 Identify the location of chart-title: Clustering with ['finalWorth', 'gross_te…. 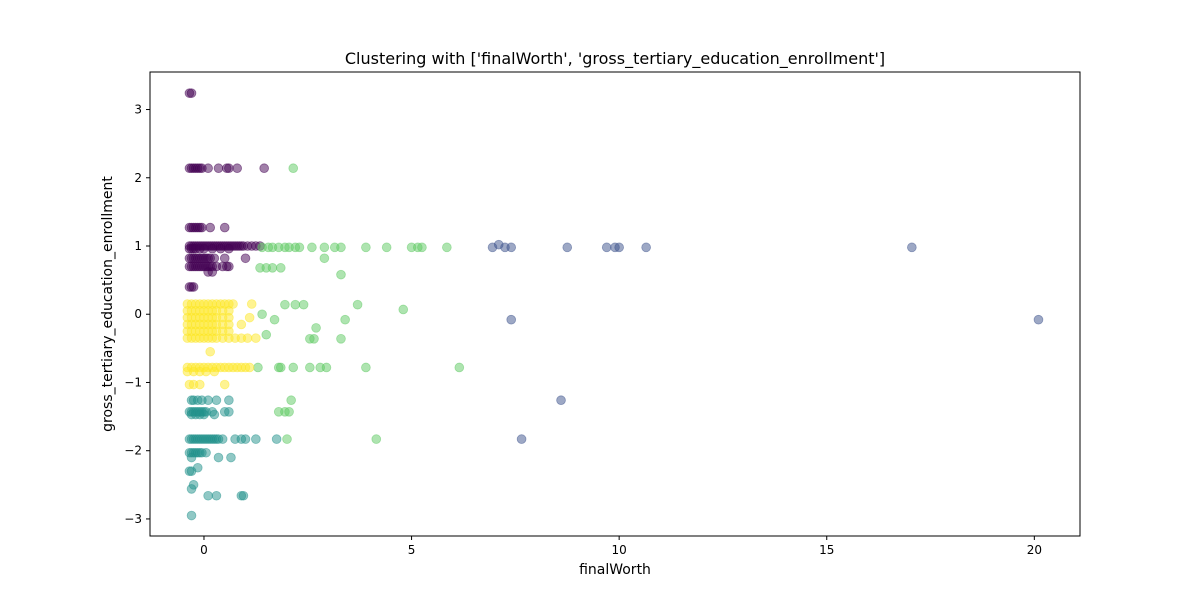
(615, 59).